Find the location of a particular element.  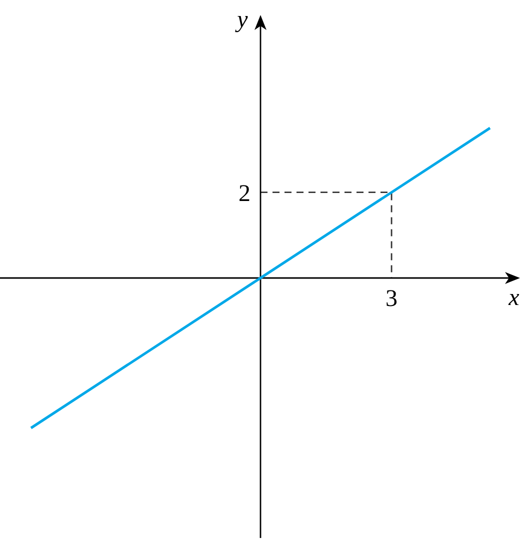

x-axis-title: x is located at coordinates (514, 298).